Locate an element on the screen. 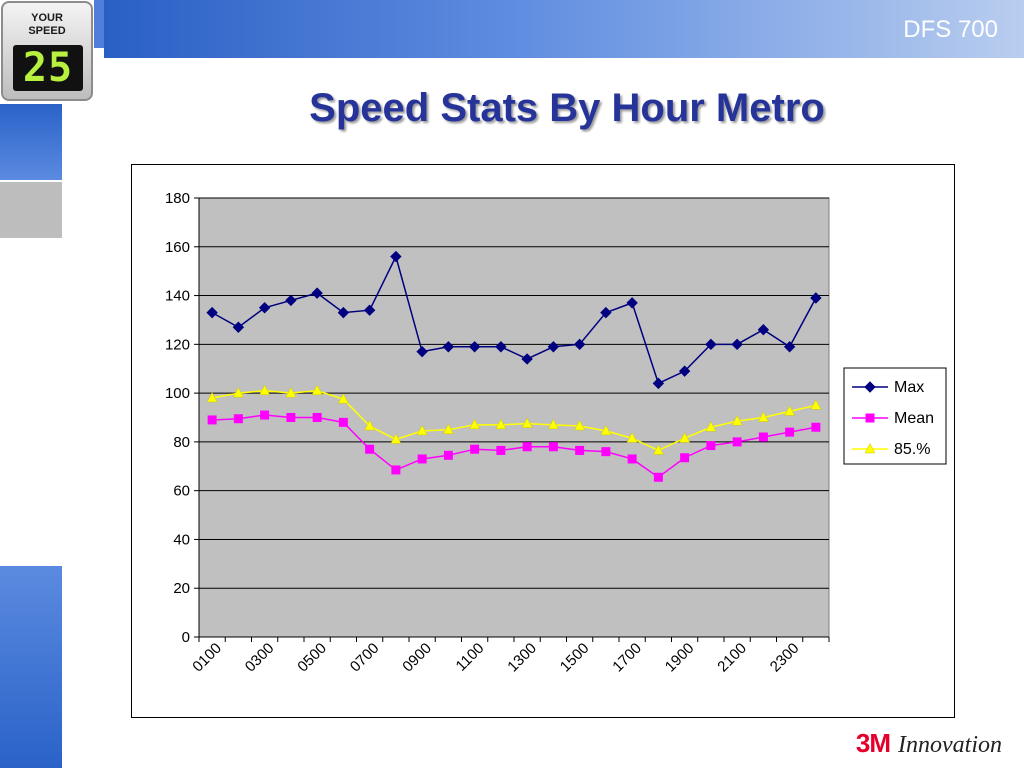 The height and width of the screenshot is (768, 1024). legend-label-max: Max is located at coordinates (909, 387).